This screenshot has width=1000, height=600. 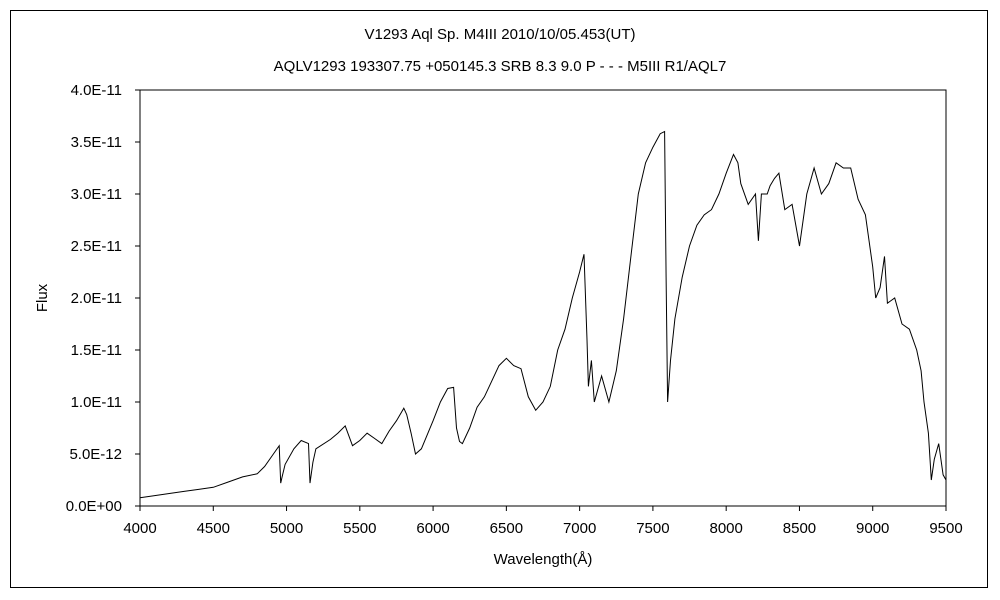 I want to click on y-tick-label: 2.0E-11, so click(x=96, y=298).